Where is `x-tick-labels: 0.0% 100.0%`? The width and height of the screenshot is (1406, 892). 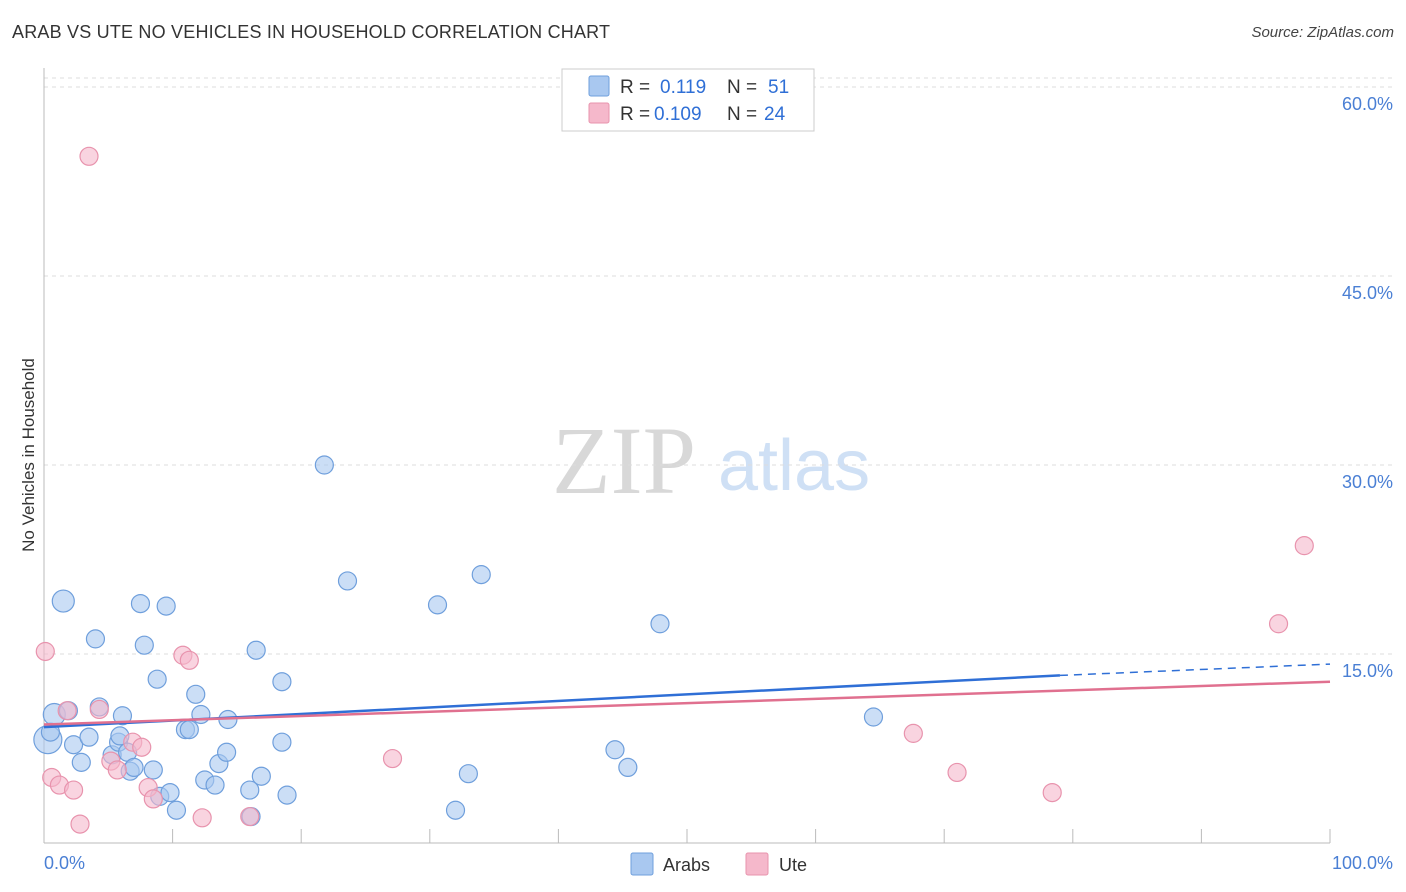 x-tick-labels: 0.0% 100.0% is located at coordinates (718, 863).